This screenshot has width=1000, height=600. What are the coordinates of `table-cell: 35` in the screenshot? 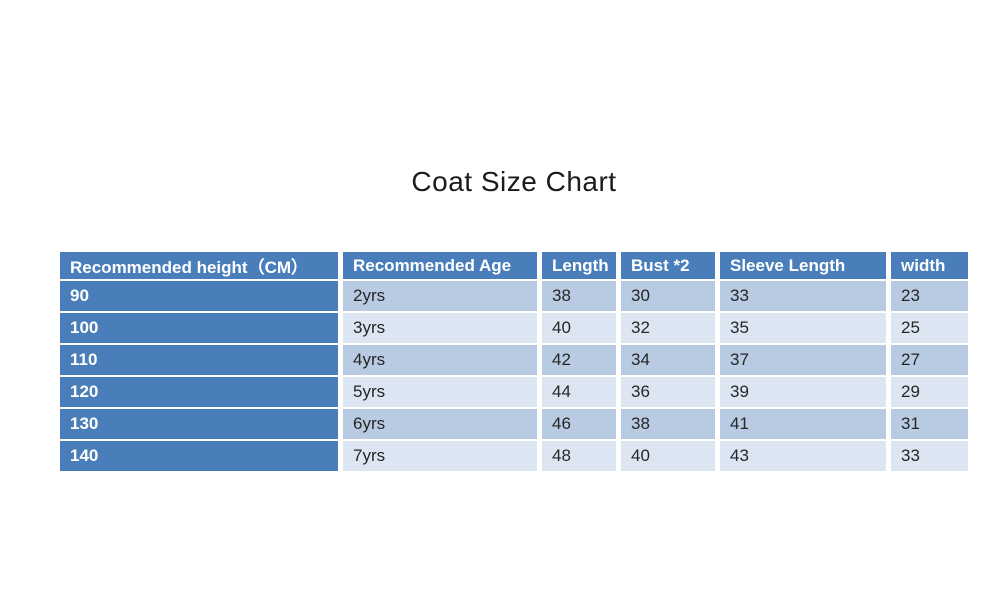 It's located at (805, 329).